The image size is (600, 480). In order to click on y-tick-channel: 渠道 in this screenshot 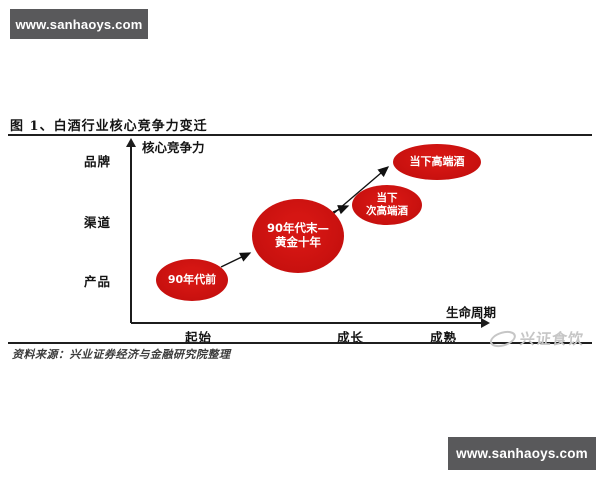, I will do `click(98, 222)`.